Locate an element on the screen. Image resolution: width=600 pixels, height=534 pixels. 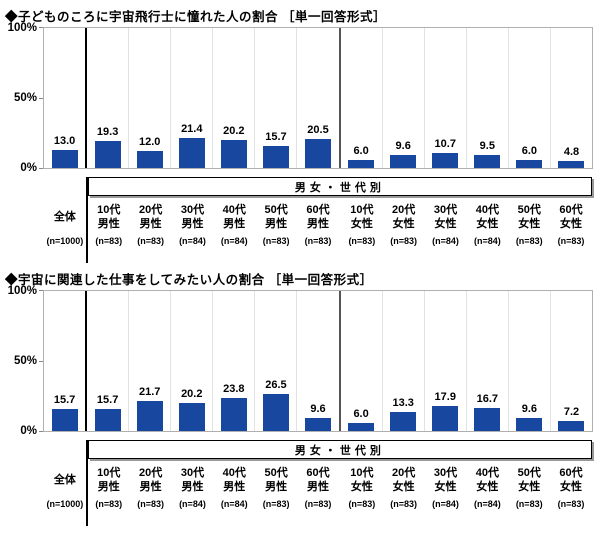
grid-column: 12.0 is located at coordinates (150, 98).